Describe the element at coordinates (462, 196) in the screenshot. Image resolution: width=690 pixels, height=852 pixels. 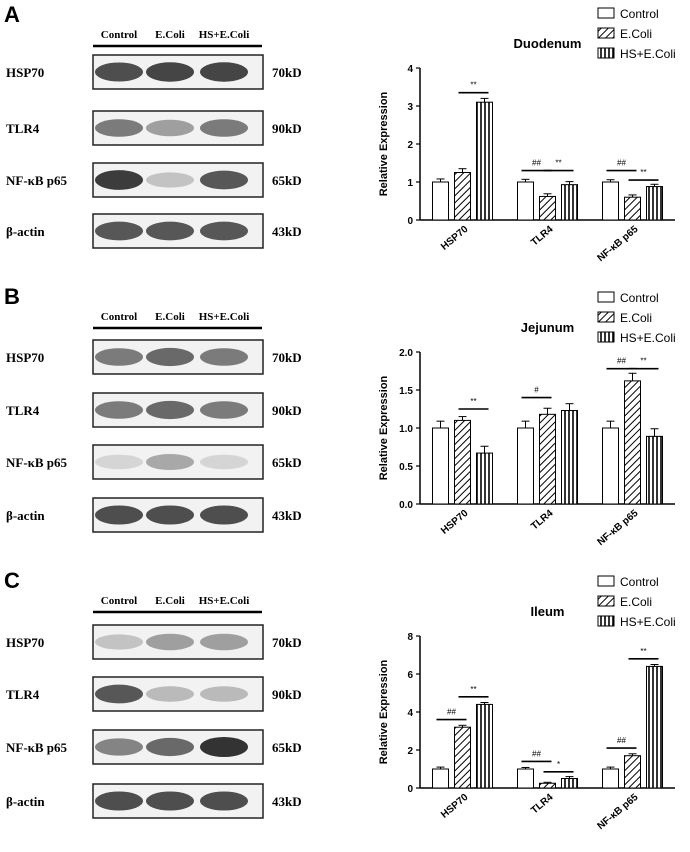
I see `bar-HSP70-E.Coli` at that location.